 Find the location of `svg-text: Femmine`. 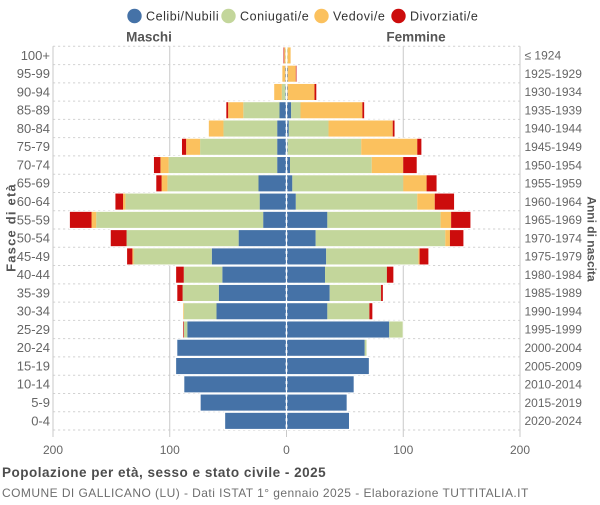

svg-text: Femmine is located at coordinates (416, 37).